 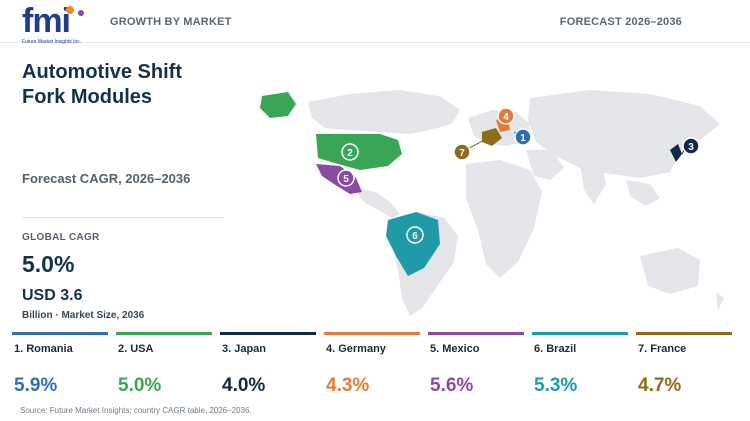 I want to click on map-marker-brazil: 6, so click(x=415, y=235).